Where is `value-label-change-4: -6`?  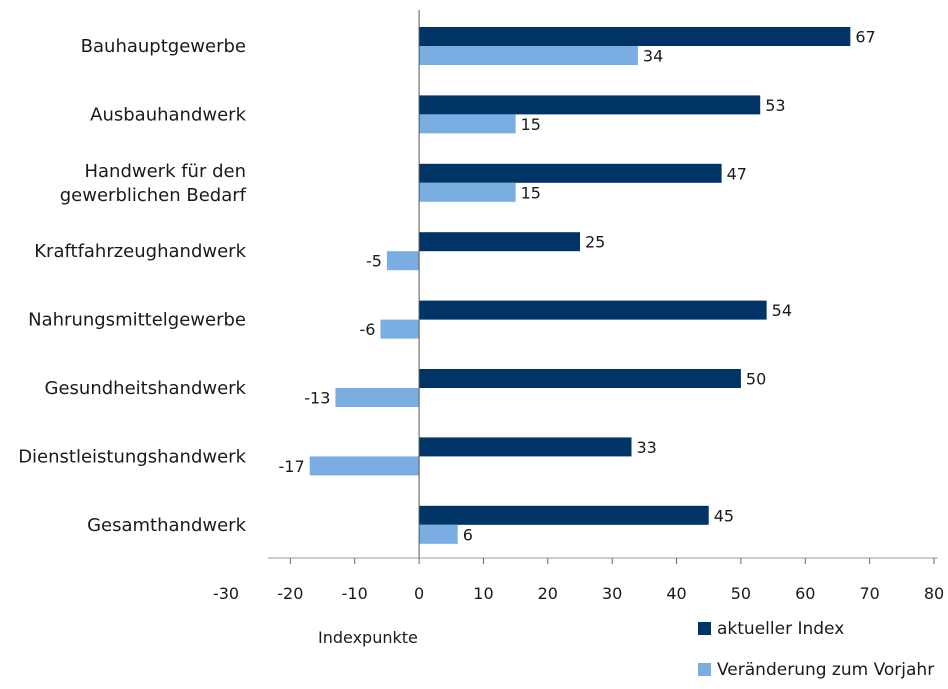
value-label-change-4: -6 is located at coordinates (368, 329).